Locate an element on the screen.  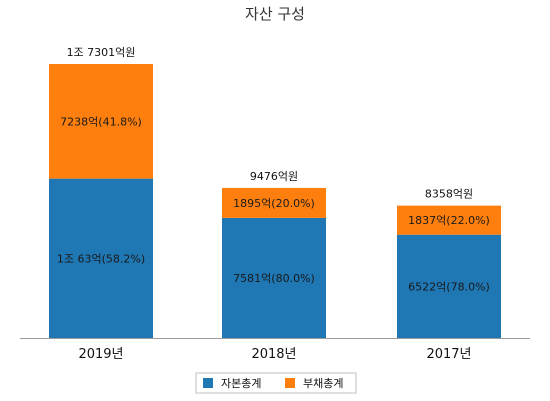
legend-swatch-liabilities is located at coordinates (290, 383).